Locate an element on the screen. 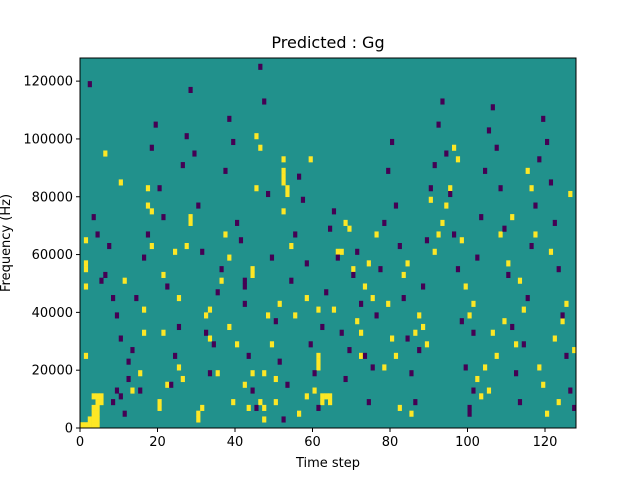  y-tick-label: 60000 is located at coordinates (52, 255).